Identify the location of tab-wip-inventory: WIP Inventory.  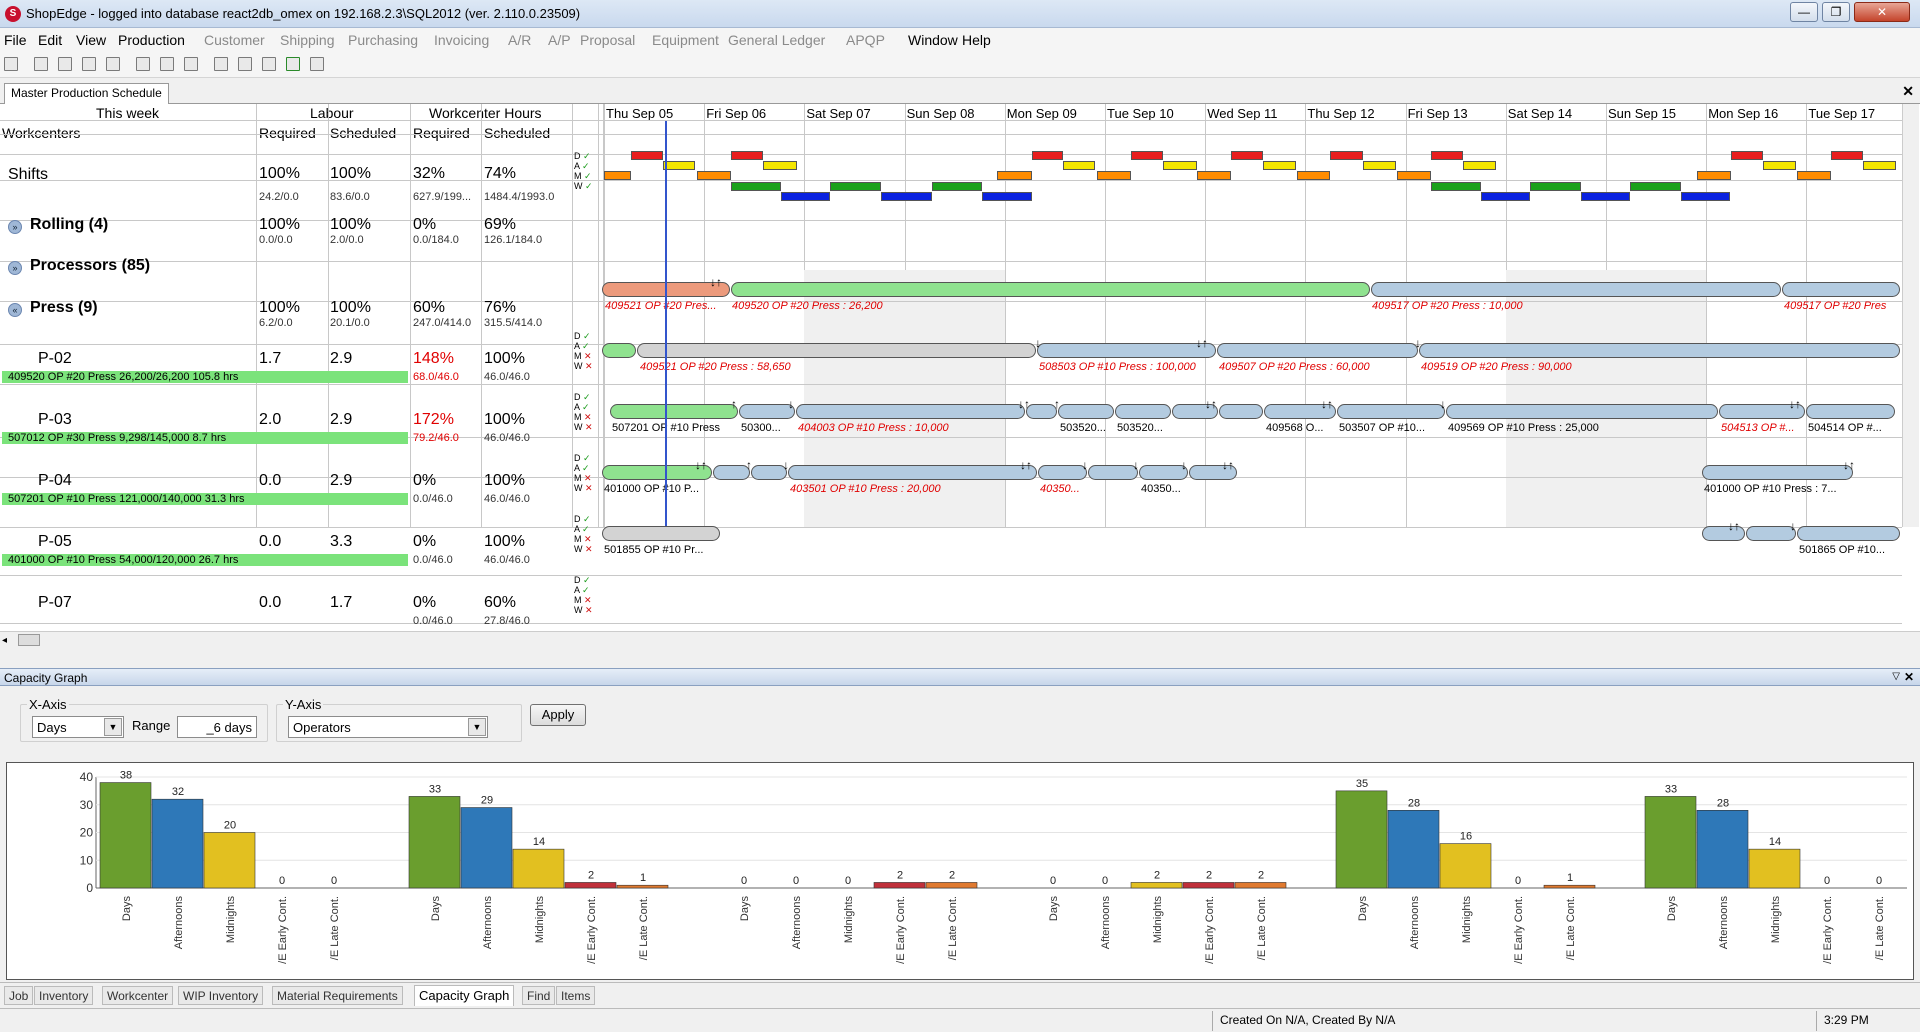
(221, 995).